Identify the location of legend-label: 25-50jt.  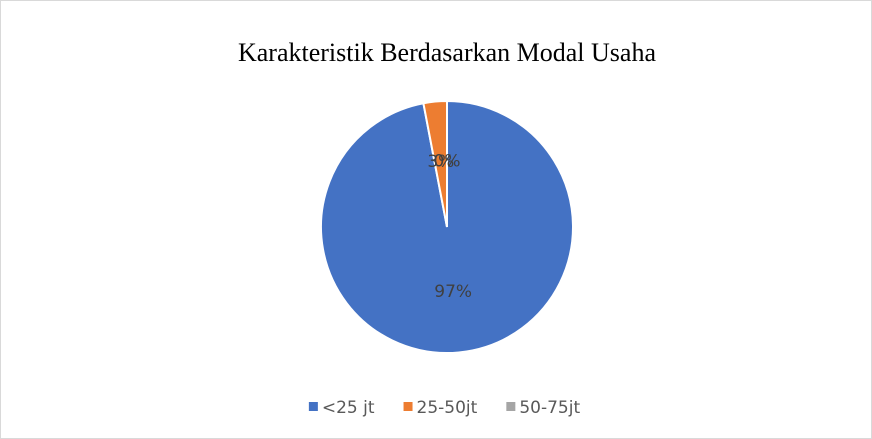
(447, 408).